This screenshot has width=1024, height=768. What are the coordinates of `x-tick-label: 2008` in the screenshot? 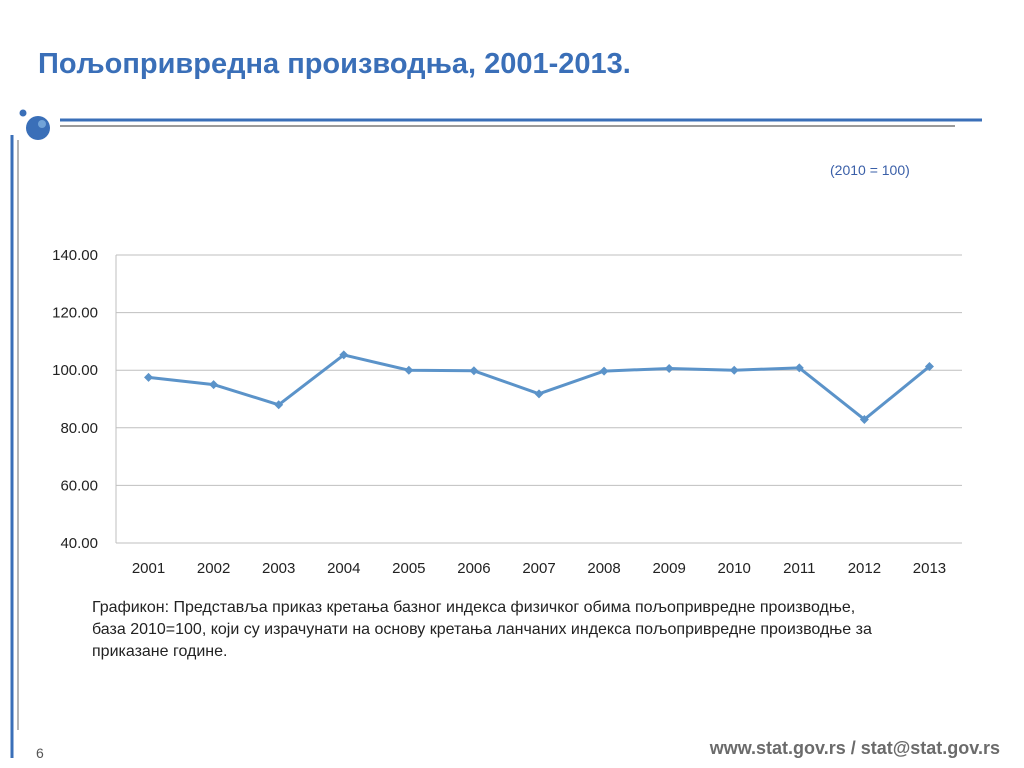 It's located at (603, 568).